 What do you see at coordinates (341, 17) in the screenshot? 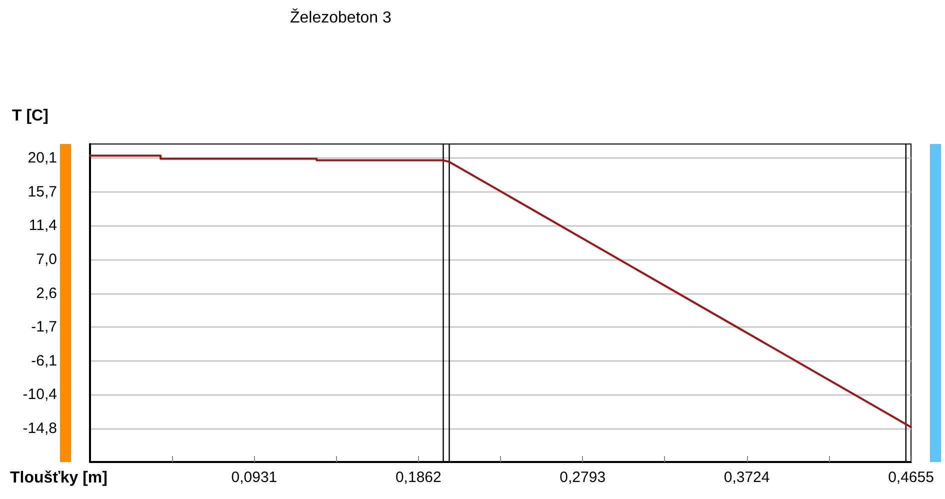
I see `text: Železobeton 3` at bounding box center [341, 17].